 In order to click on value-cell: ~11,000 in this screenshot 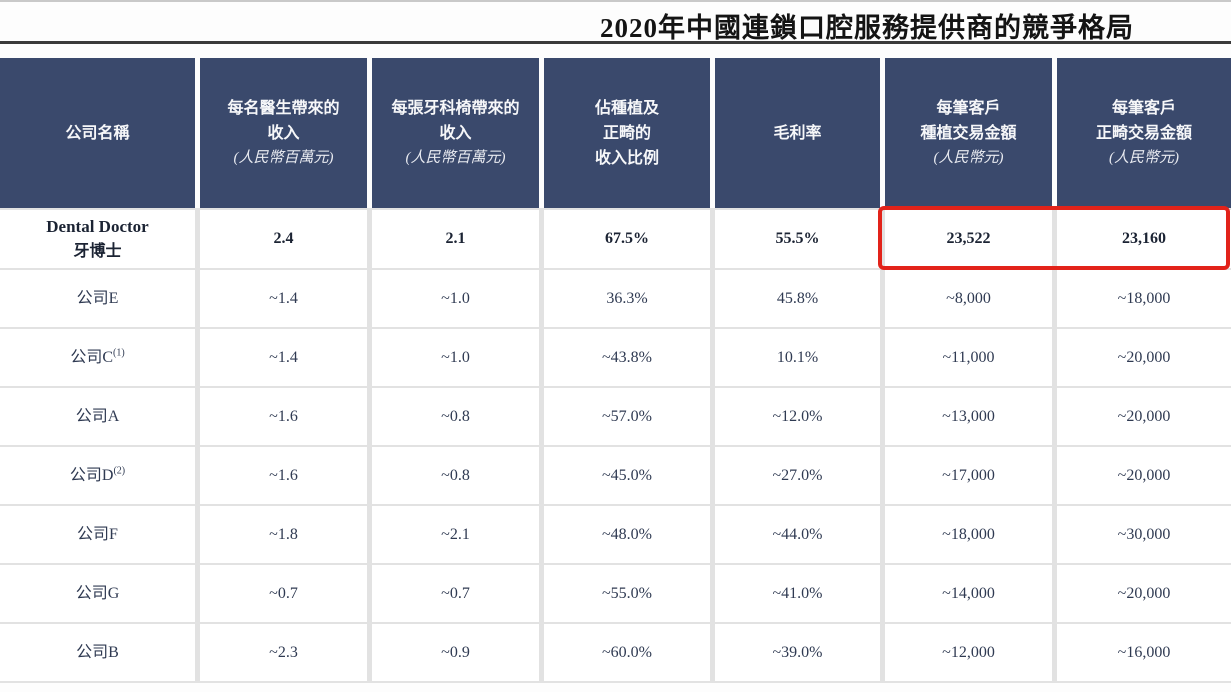, I will do `click(968, 357)`.